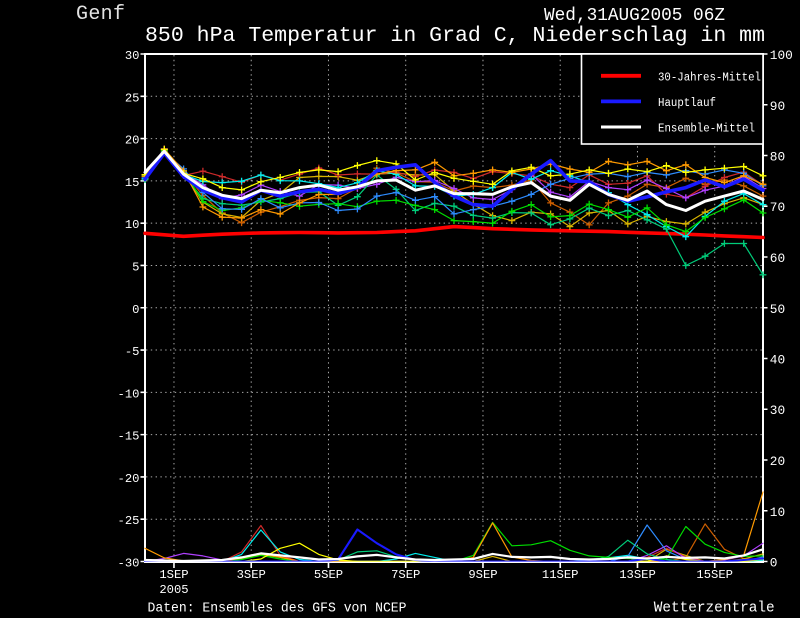 The height and width of the screenshot is (618, 800). What do you see at coordinates (482, 575) in the screenshot?
I see `svg-text: 9SEP` at bounding box center [482, 575].